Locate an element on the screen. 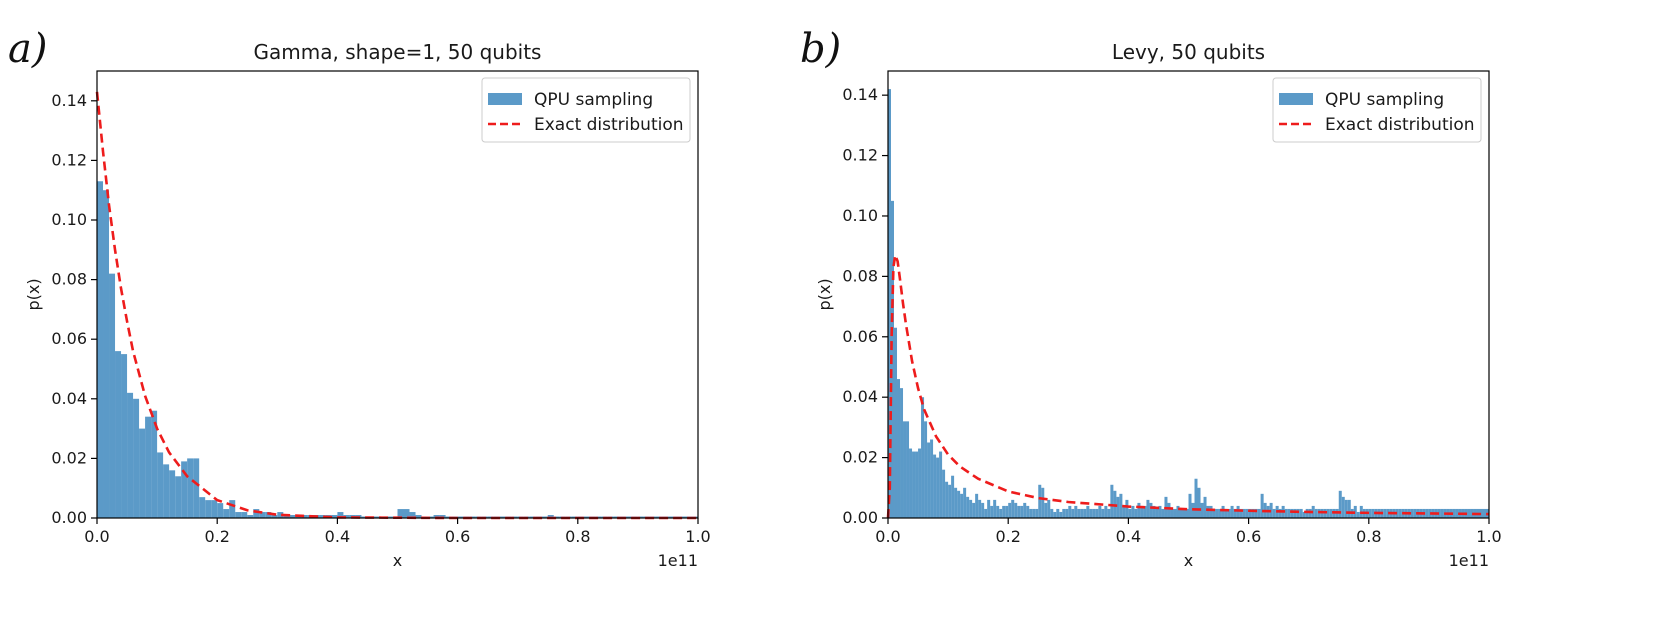  b-panel-label: b) is located at coordinates (820, 49).